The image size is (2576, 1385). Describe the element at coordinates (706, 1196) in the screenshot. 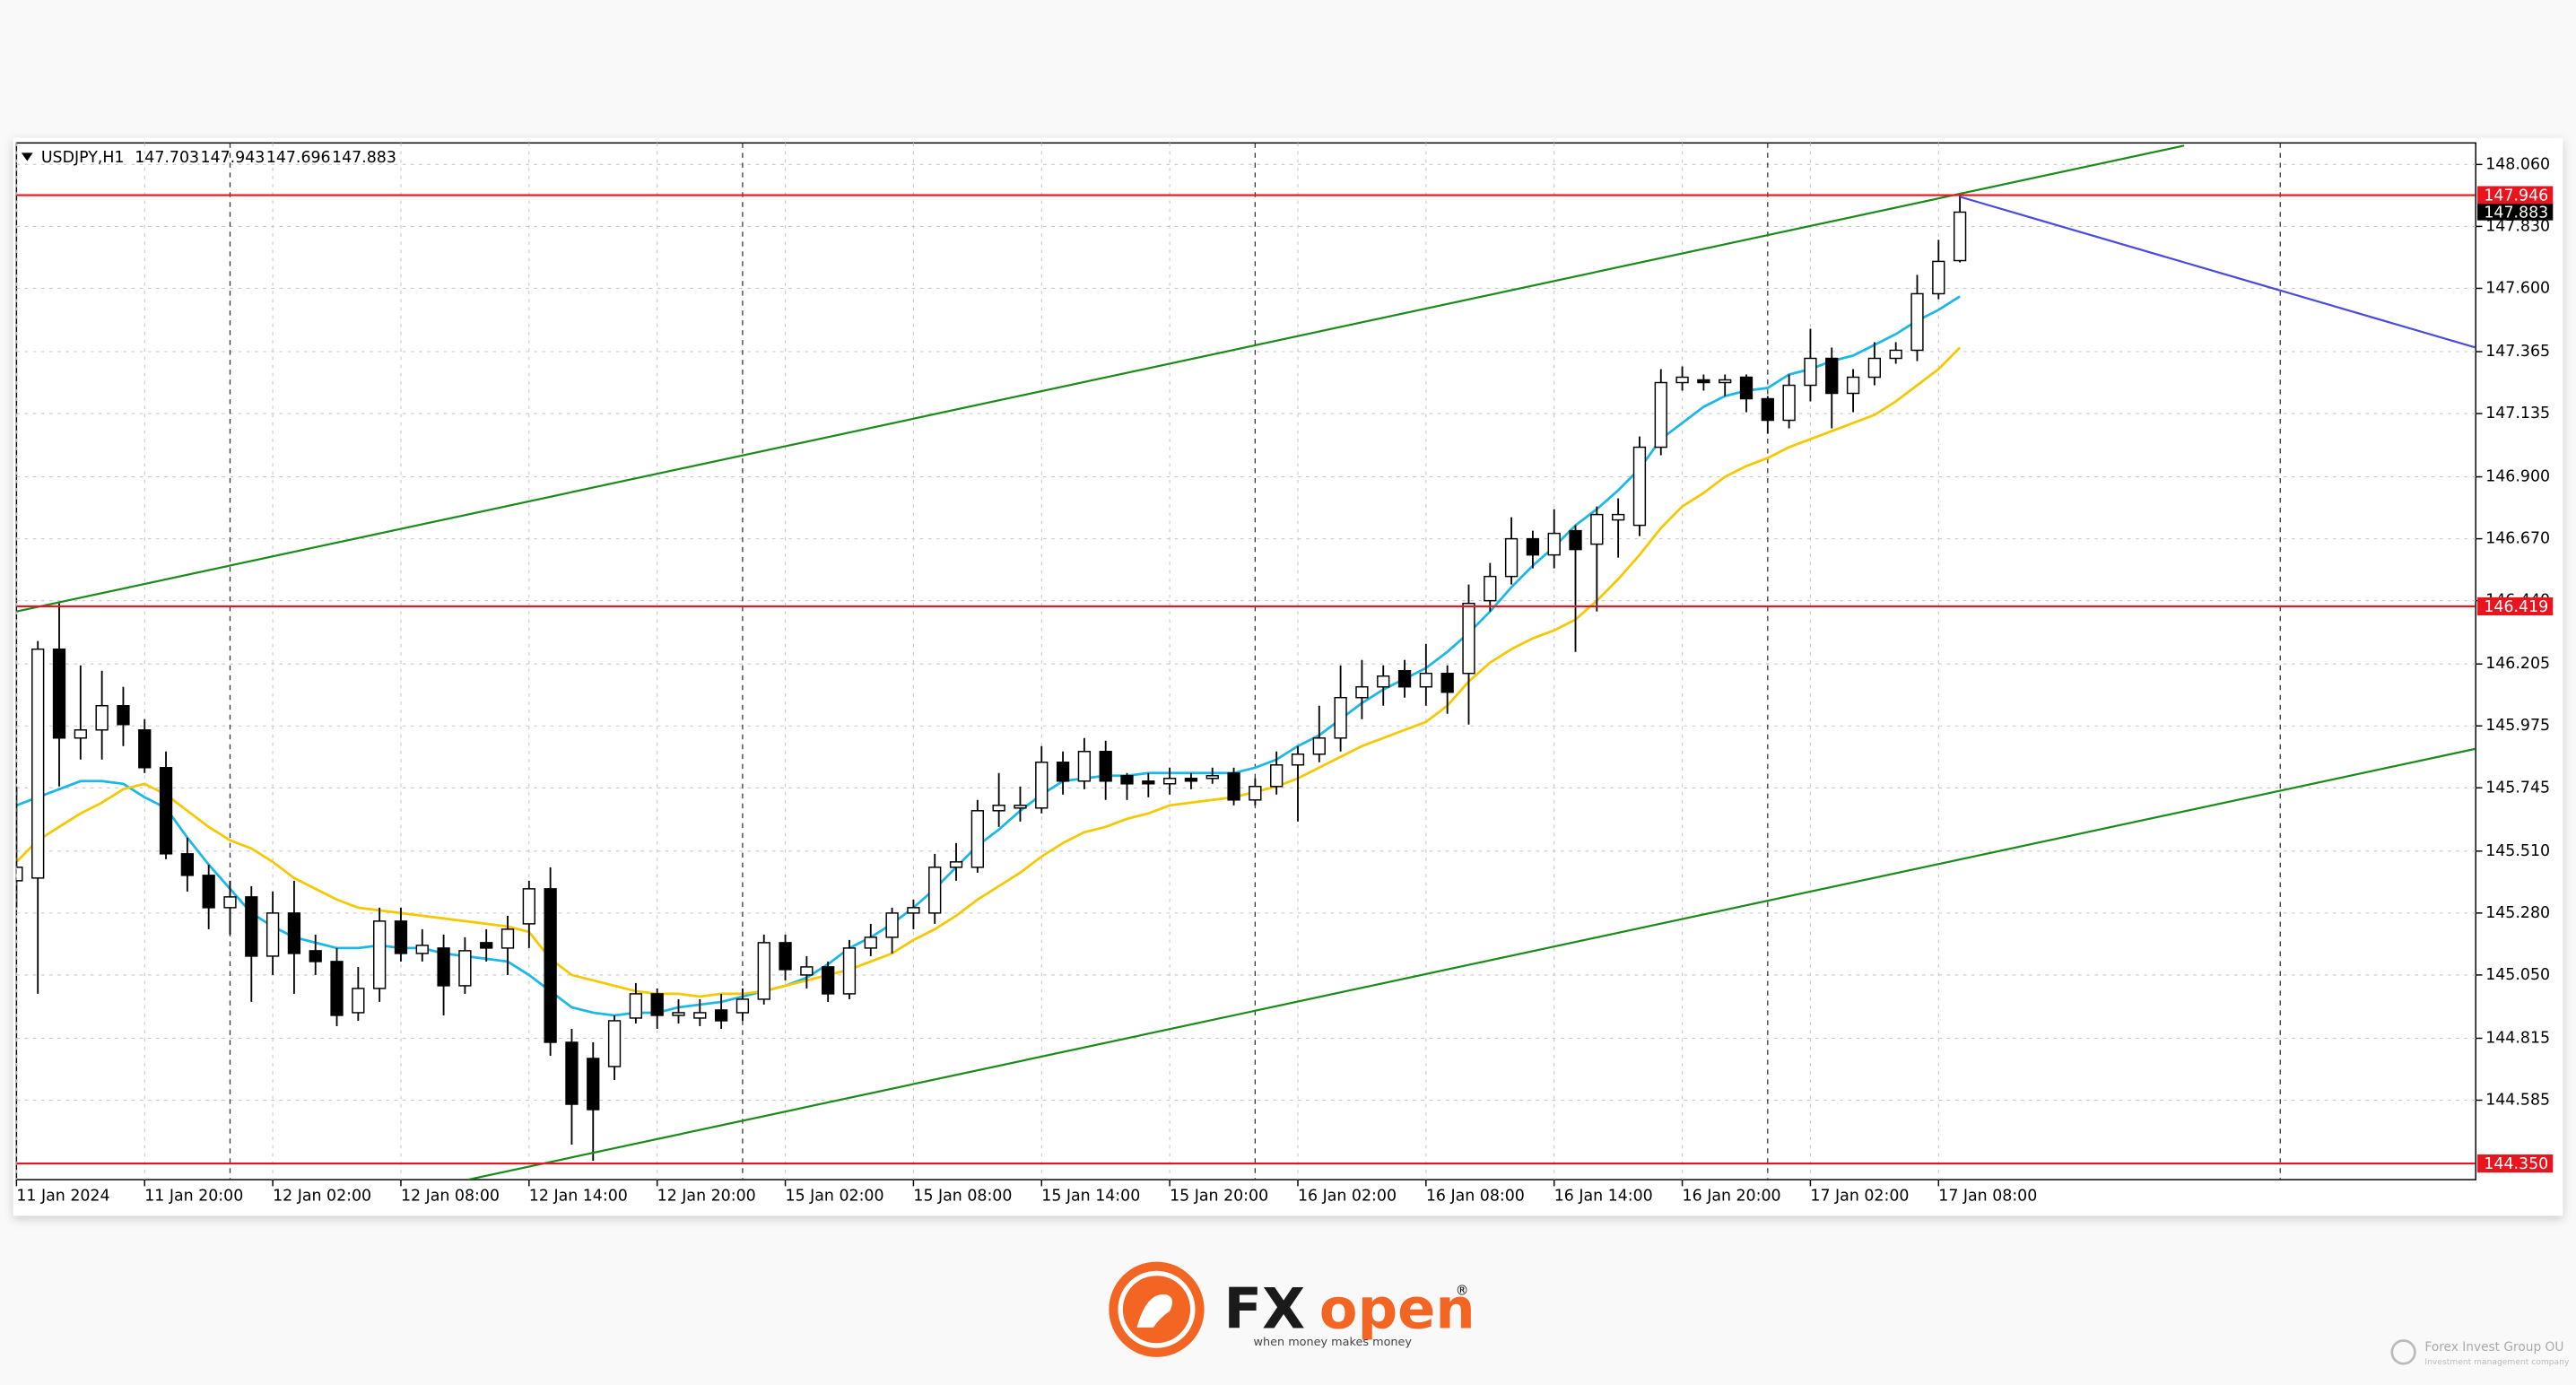

I see `x-tick-label: 12 Jan 20:00` at that location.